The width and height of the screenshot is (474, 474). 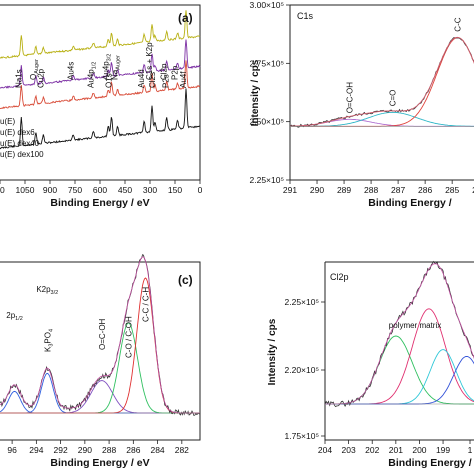 I want to click on b-xtick-label-6: 285, so click(x=452, y=190).